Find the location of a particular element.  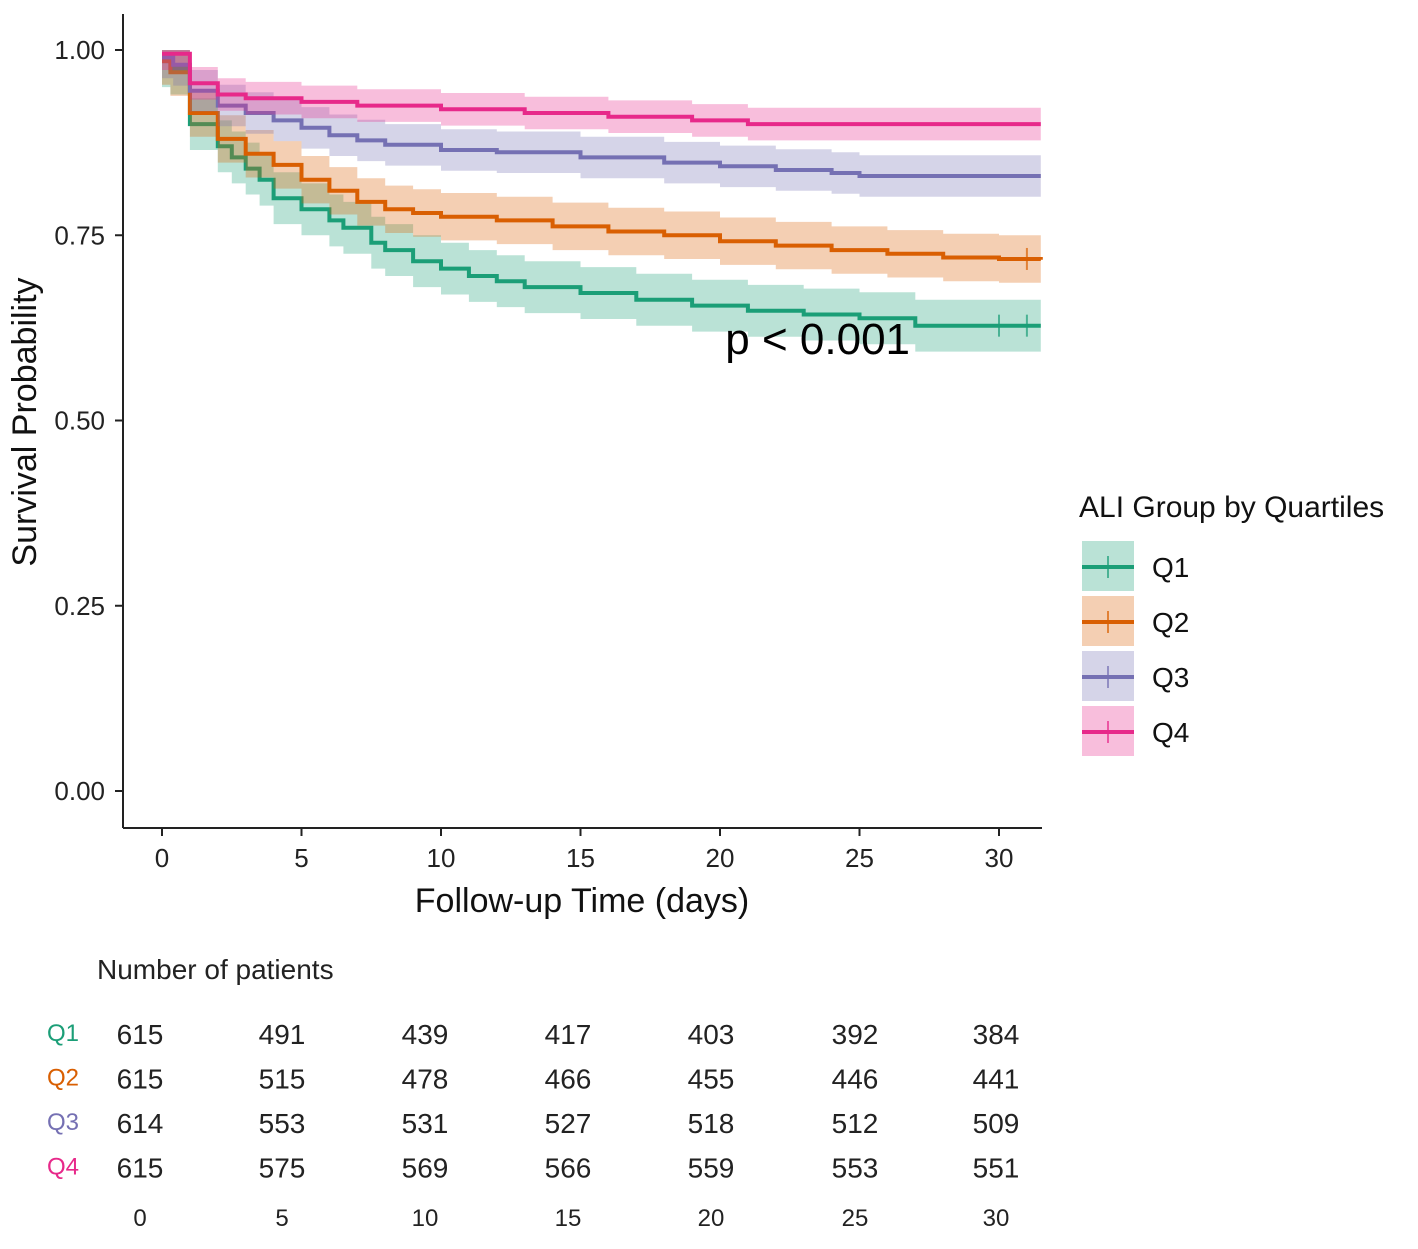

risk-time-label: 20 is located at coordinates (711, 1218).